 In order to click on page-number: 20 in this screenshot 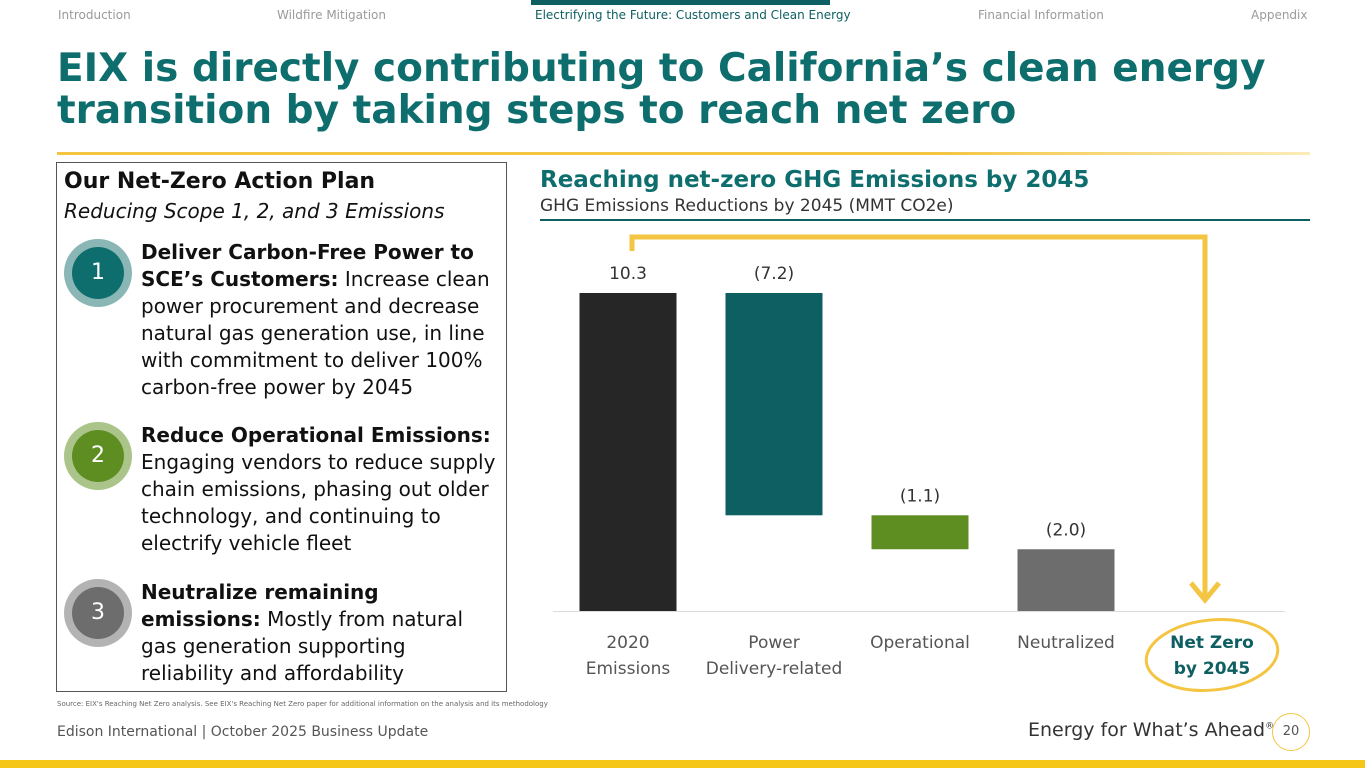, I will do `click(1291, 732)`.